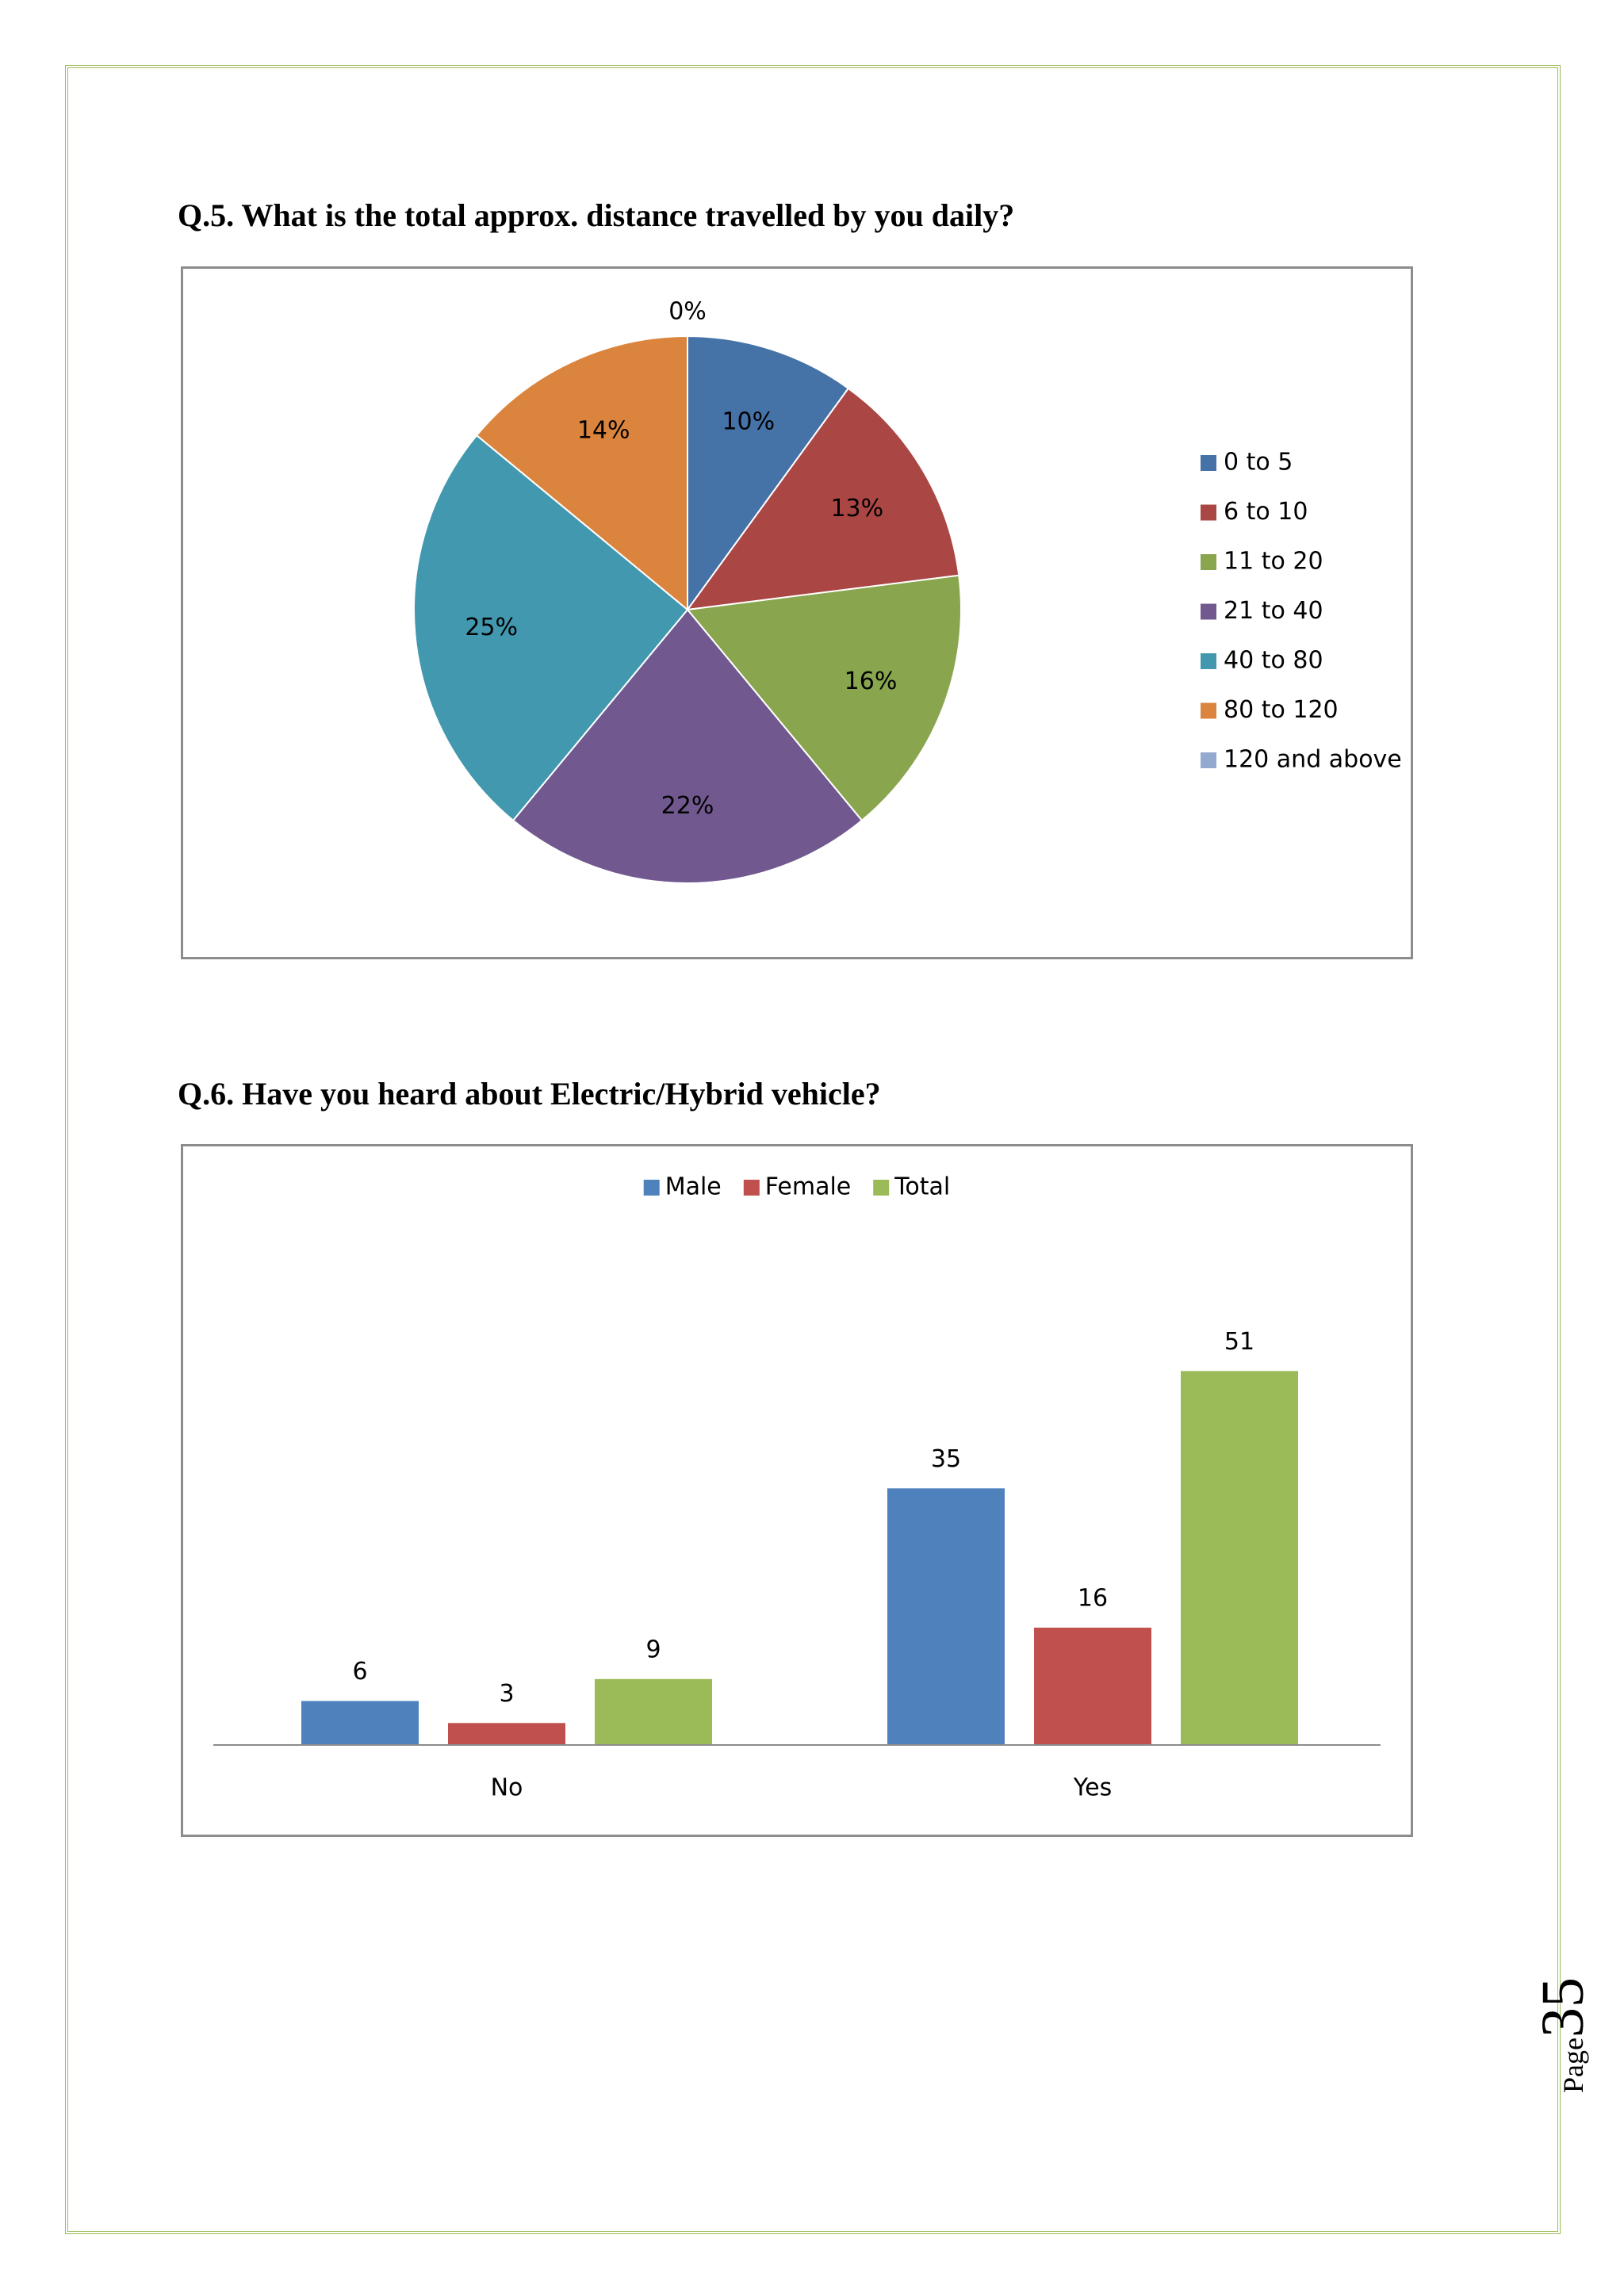 Image resolution: width=1624 pixels, height=2296 pixels. What do you see at coordinates (1208, 760) in the screenshot?
I see `legend-swatch-120-and-above` at bounding box center [1208, 760].